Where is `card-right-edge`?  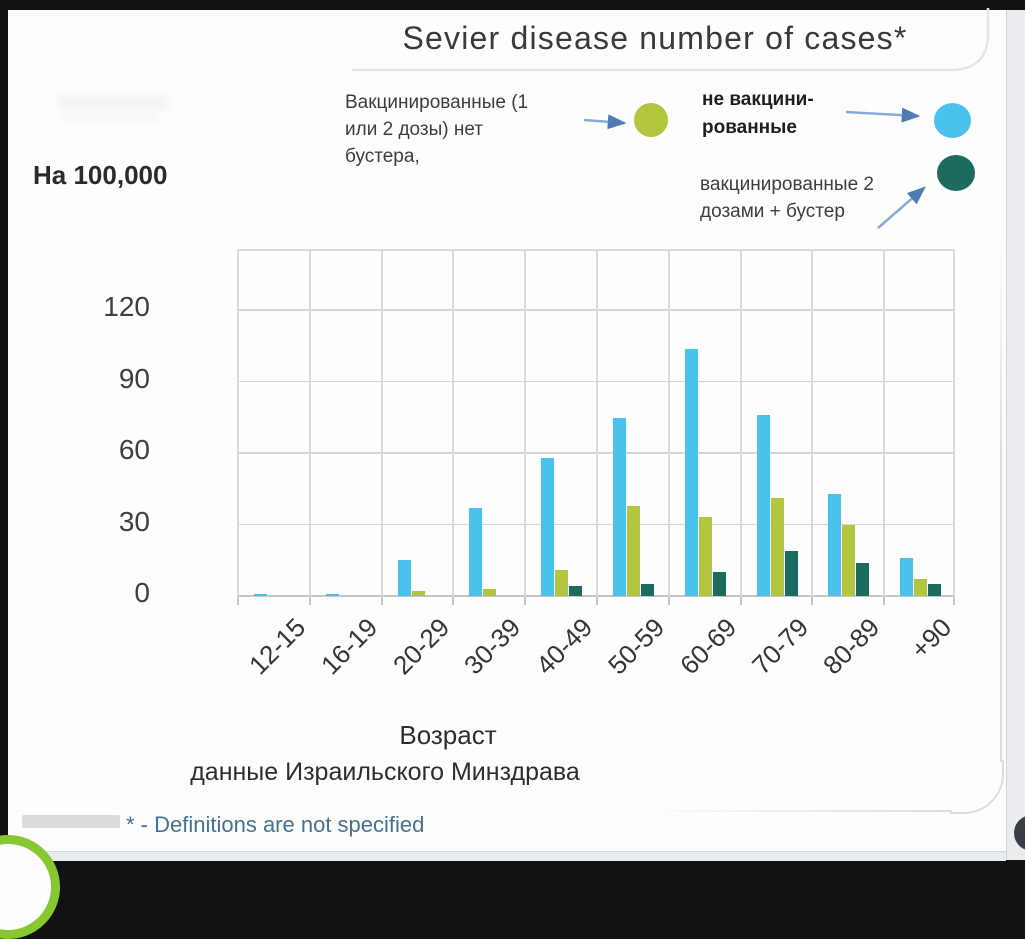 card-right-edge is located at coordinates (1001, 501).